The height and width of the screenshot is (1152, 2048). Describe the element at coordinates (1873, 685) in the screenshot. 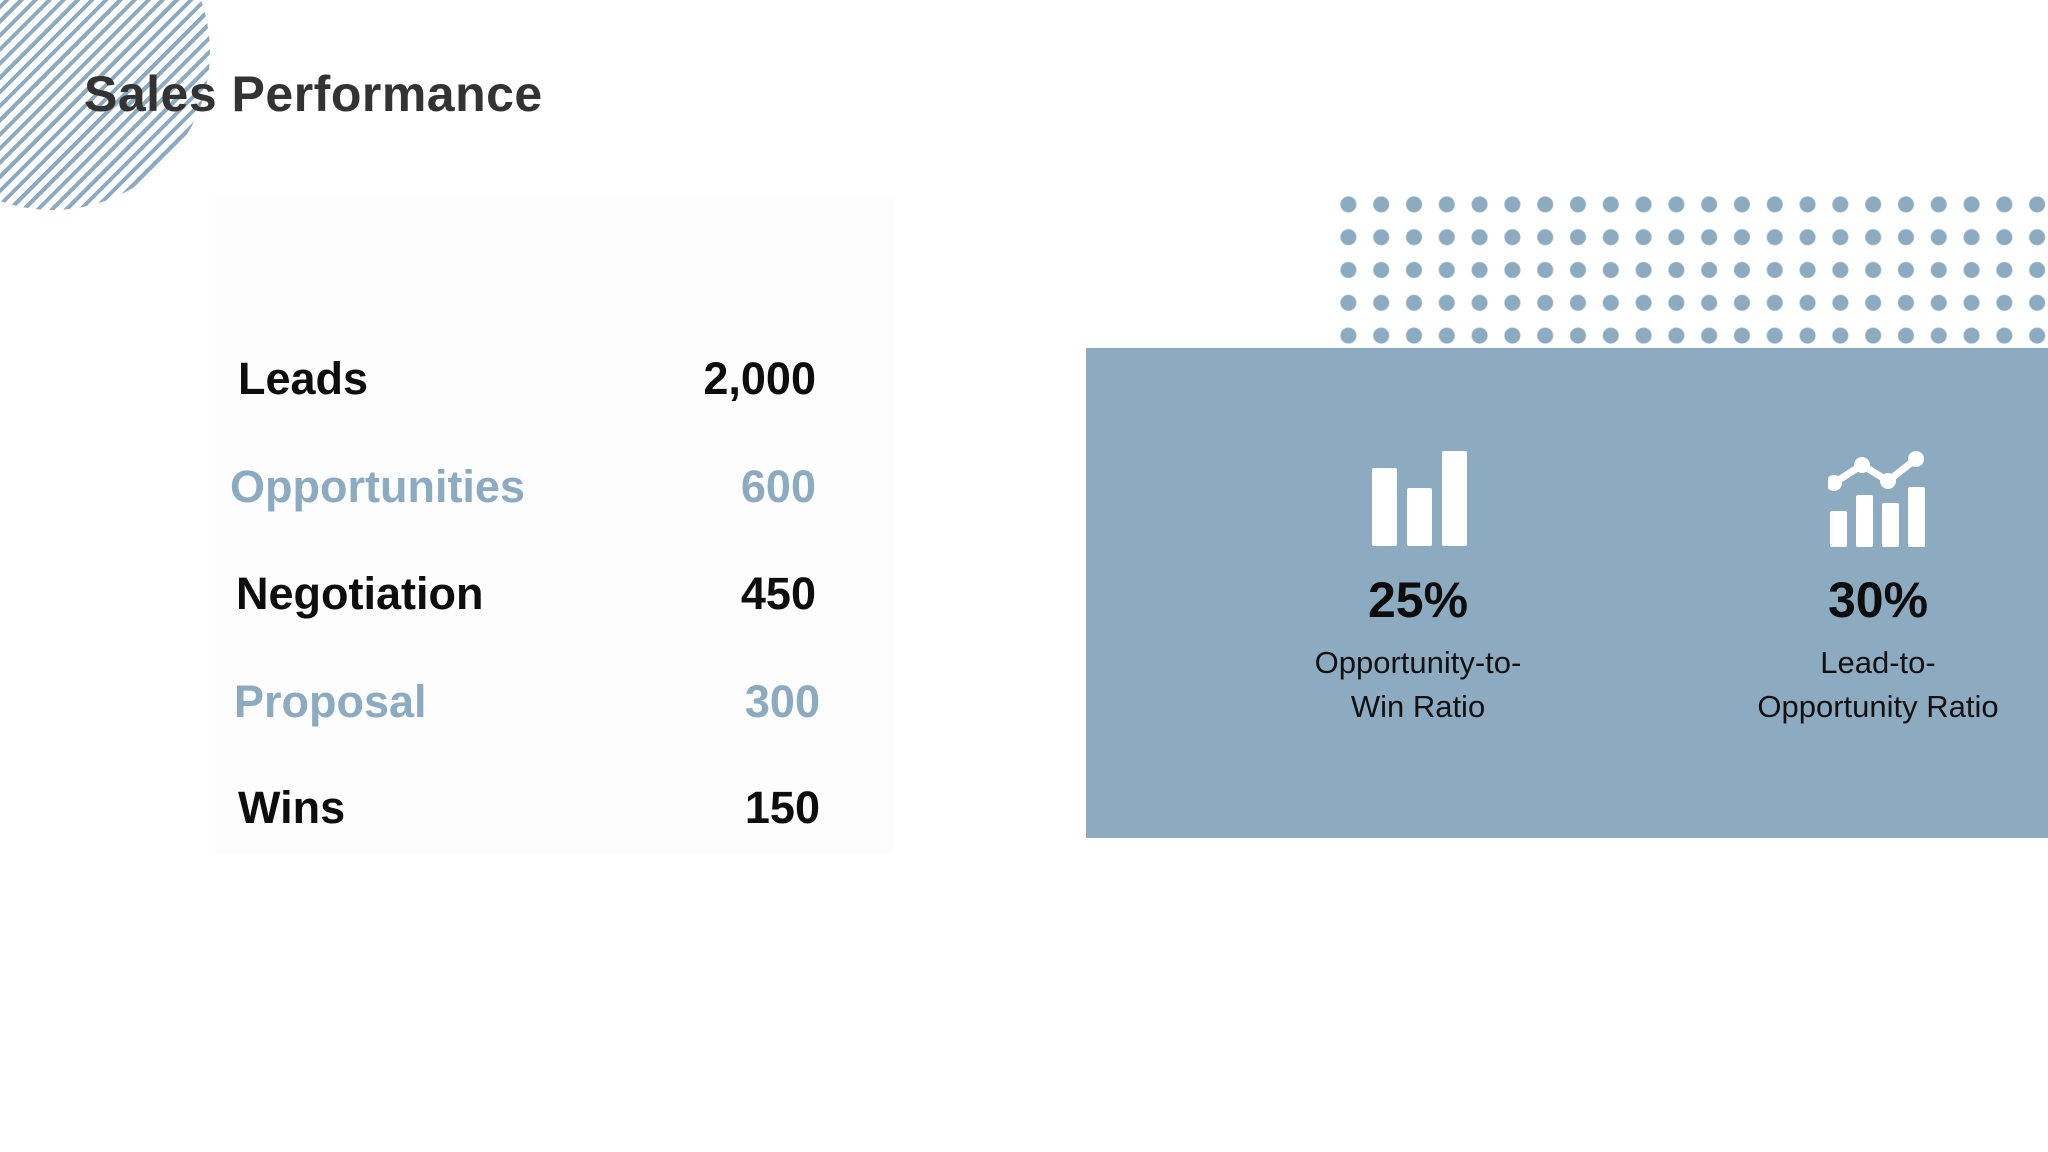

I see `kpi-caption: Lead-to- Opportunity Ratio` at that location.